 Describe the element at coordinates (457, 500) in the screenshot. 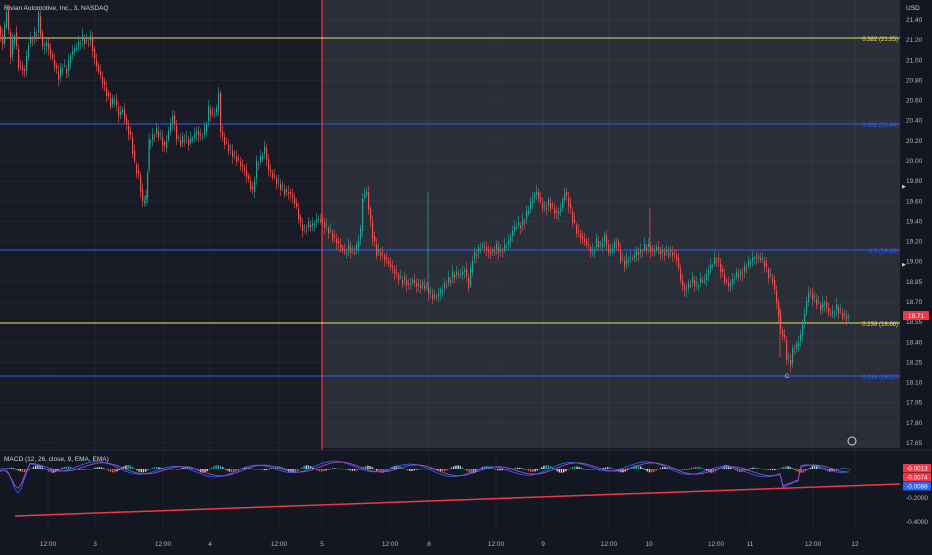

I see `trend-line` at that location.